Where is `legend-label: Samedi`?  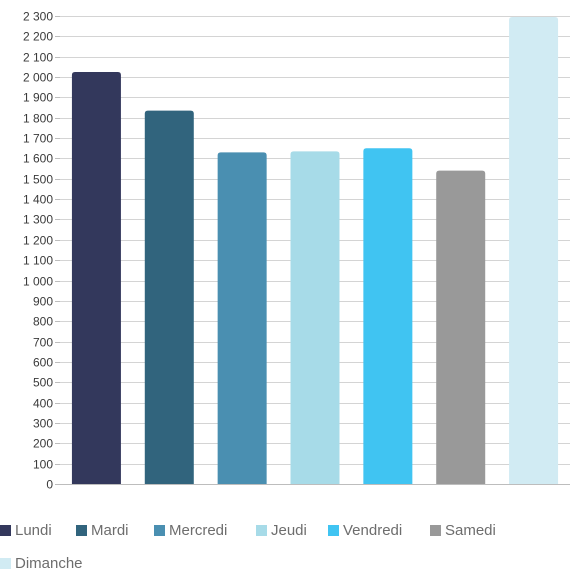 legend-label: Samedi is located at coordinates (470, 530).